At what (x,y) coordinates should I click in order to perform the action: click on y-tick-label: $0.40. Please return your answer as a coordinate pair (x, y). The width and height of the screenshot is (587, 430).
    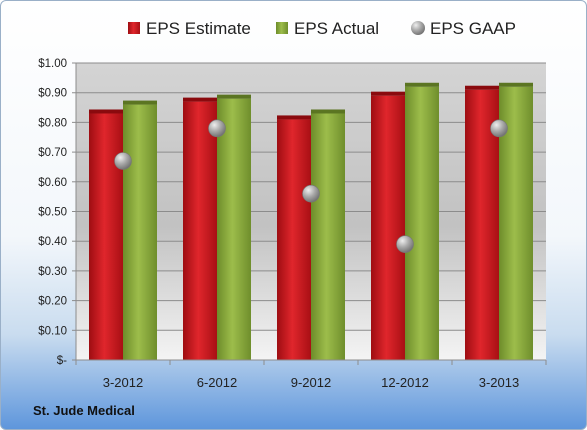
    Looking at the image, I should click on (52, 242).